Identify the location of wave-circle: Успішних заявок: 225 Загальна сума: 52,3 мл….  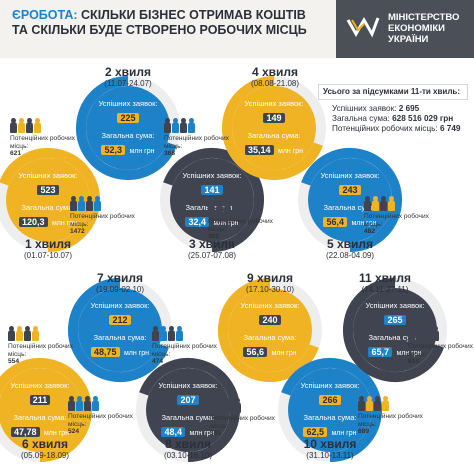
(128, 128).